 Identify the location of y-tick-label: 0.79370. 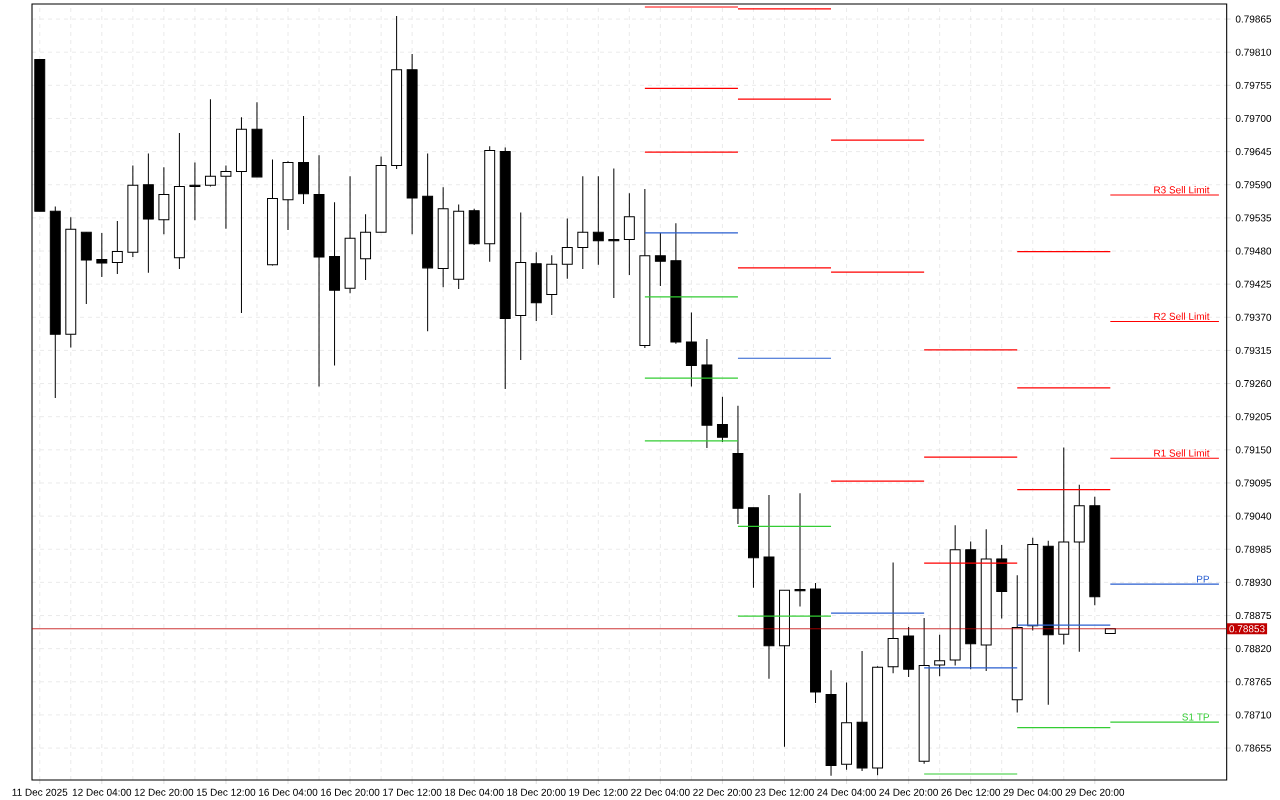
(1253, 317).